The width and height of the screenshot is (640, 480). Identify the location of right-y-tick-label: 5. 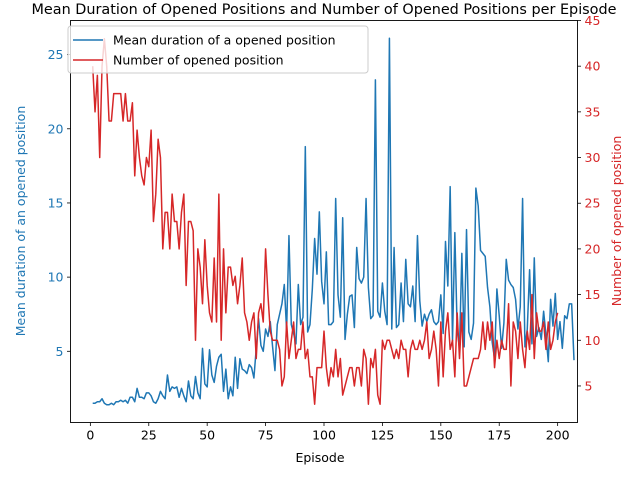
(589, 385).